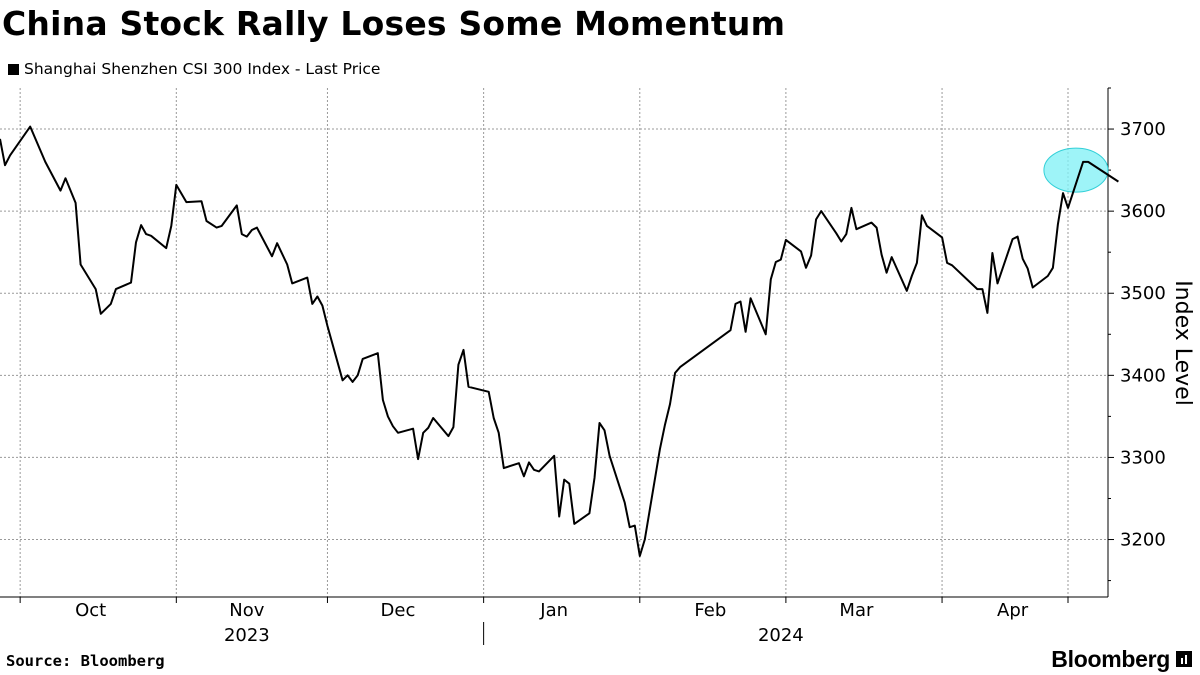  What do you see at coordinates (1143, 293) in the screenshot?
I see `y-tick-label: 3500` at bounding box center [1143, 293].